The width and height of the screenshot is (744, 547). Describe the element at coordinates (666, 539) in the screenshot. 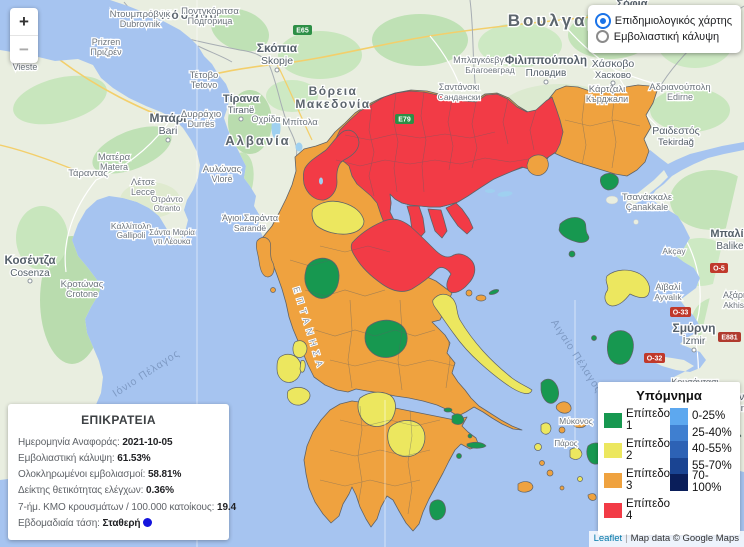

I see `map-attribution: Leaflet | Map data © Google Maps` at that location.